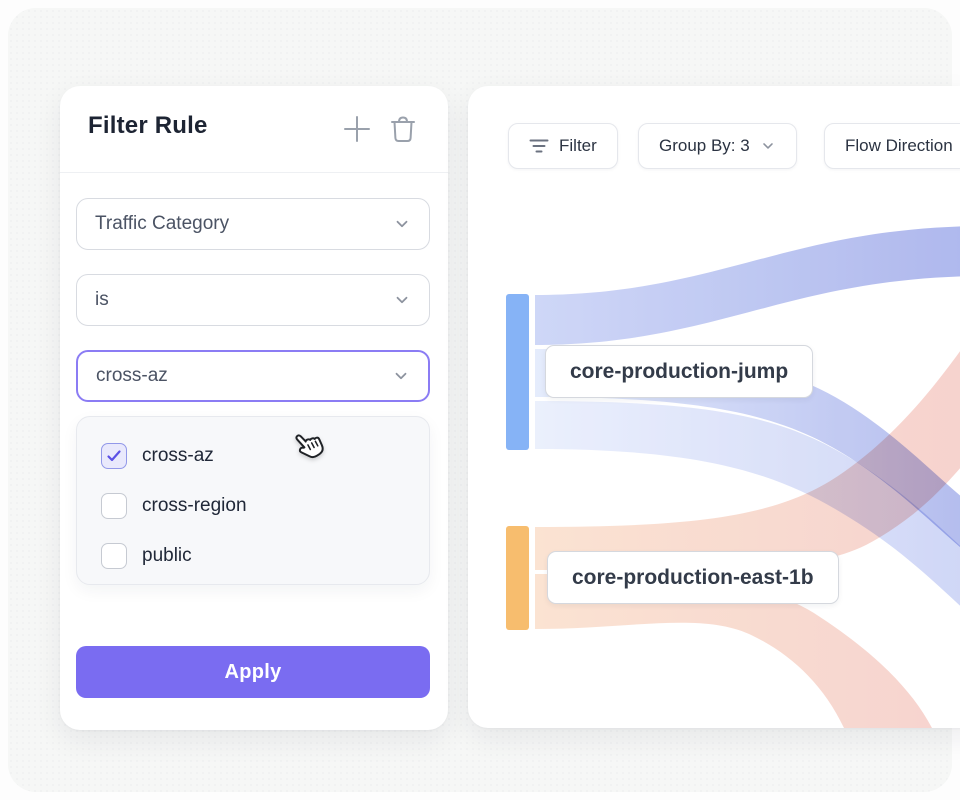 This screenshot has height=800, width=960. I want to click on field-select-value: Traffic Category, so click(162, 223).